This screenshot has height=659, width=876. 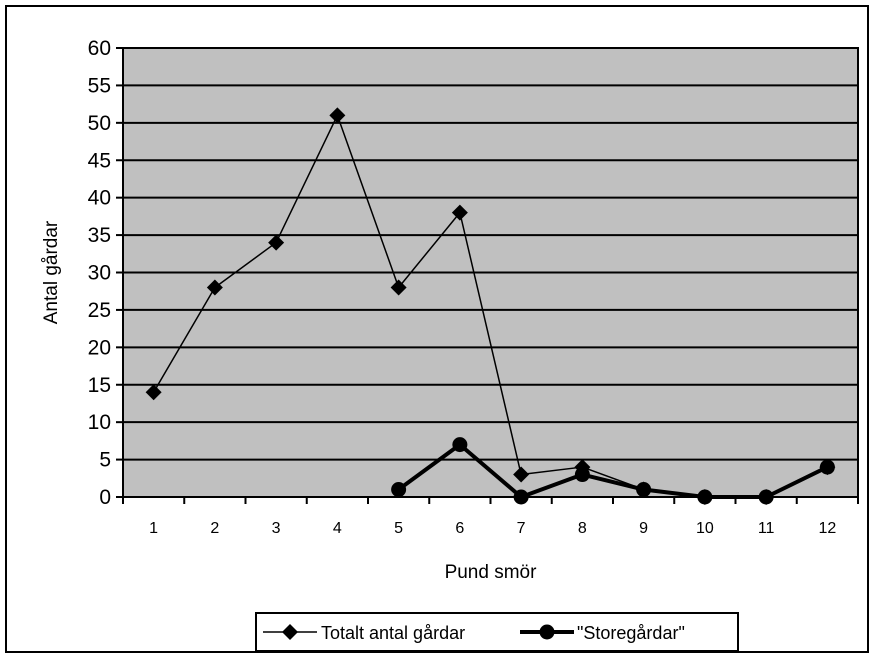 I want to click on series-line, so click(x=613, y=470).